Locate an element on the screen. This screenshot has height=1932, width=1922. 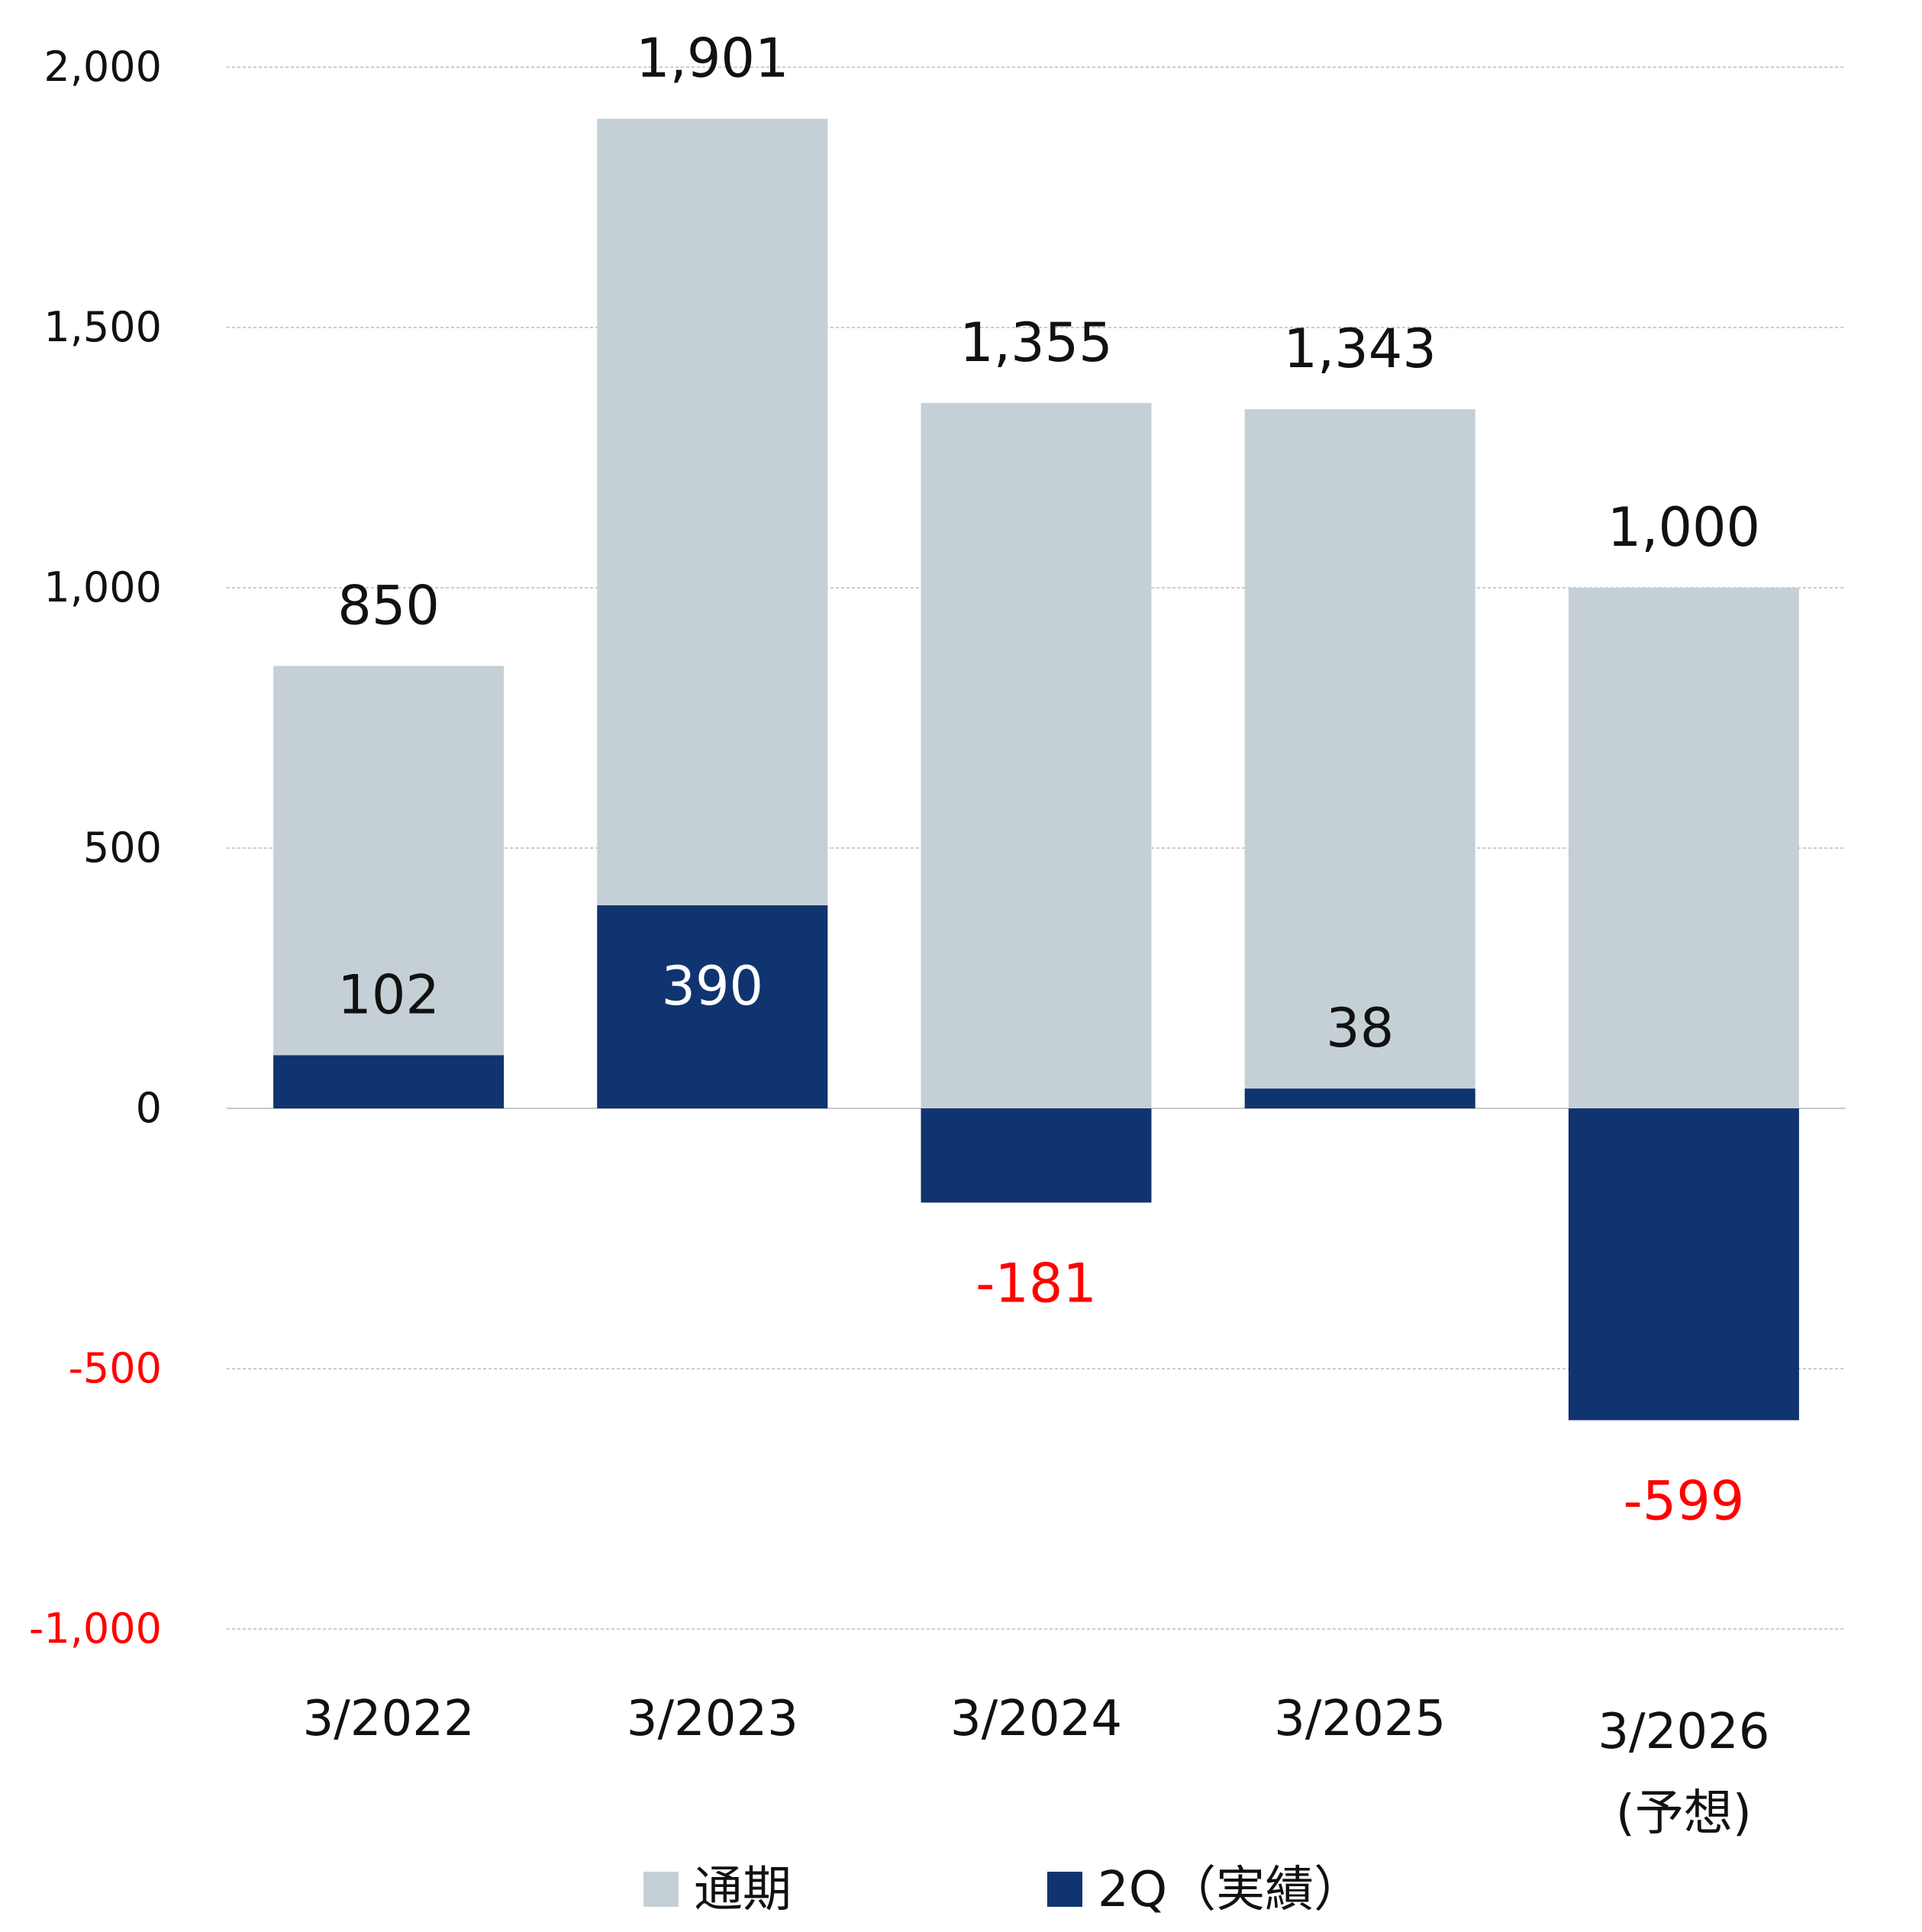
data-label-2q: -599 is located at coordinates (1683, 1501).